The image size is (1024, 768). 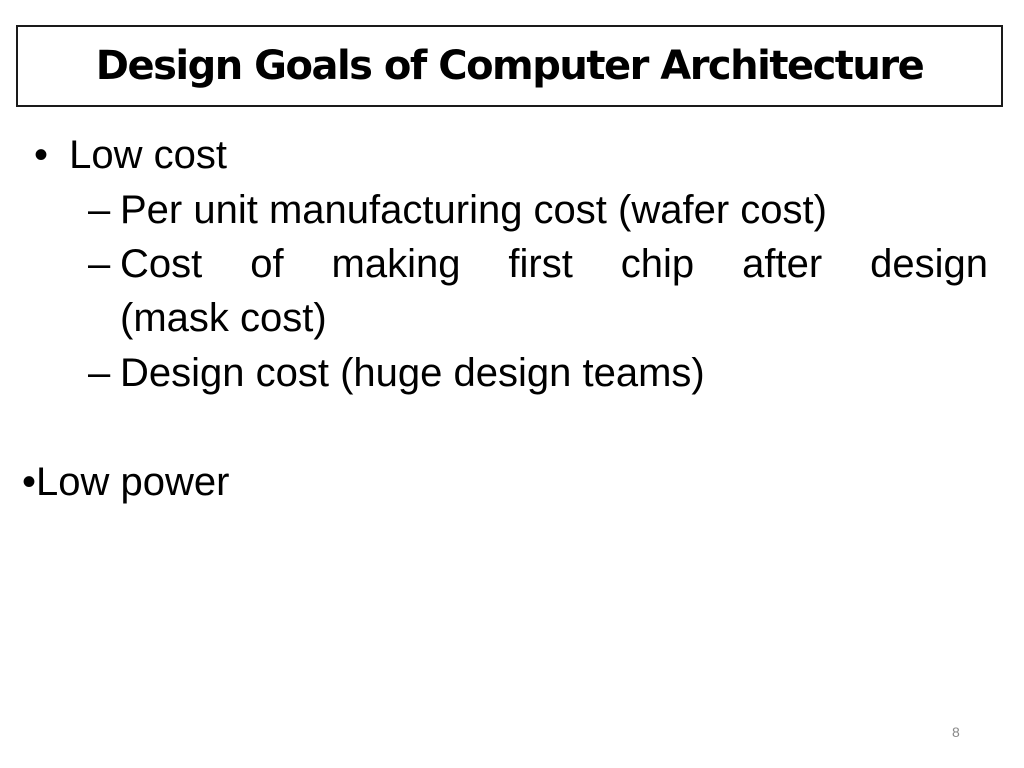 I want to click on page-number: 8, so click(x=956, y=732).